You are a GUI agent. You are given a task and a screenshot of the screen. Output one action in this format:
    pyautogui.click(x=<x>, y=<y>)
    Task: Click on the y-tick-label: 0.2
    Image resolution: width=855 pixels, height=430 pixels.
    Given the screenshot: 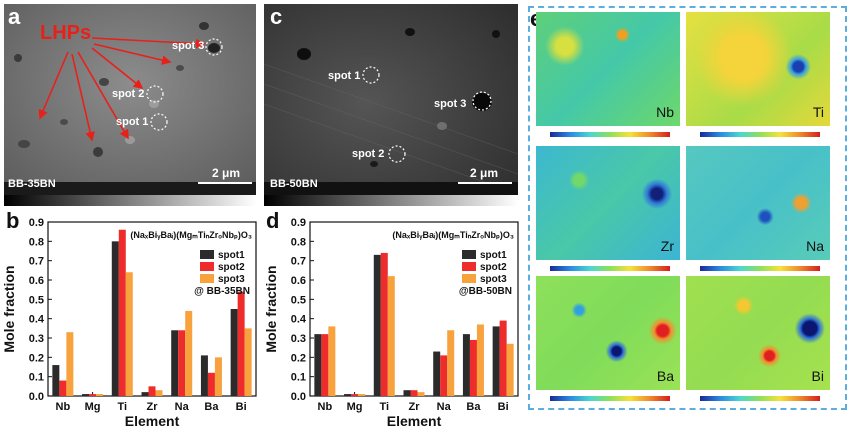 What is the action you would take?
    pyautogui.click(x=298, y=358)
    